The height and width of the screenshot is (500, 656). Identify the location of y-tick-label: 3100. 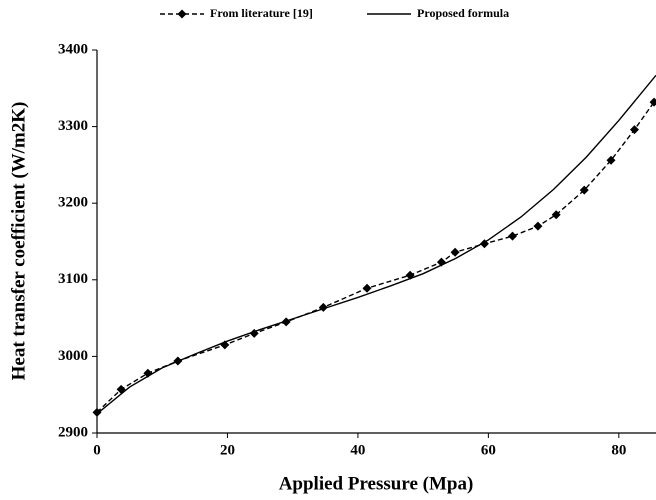
(73, 279).